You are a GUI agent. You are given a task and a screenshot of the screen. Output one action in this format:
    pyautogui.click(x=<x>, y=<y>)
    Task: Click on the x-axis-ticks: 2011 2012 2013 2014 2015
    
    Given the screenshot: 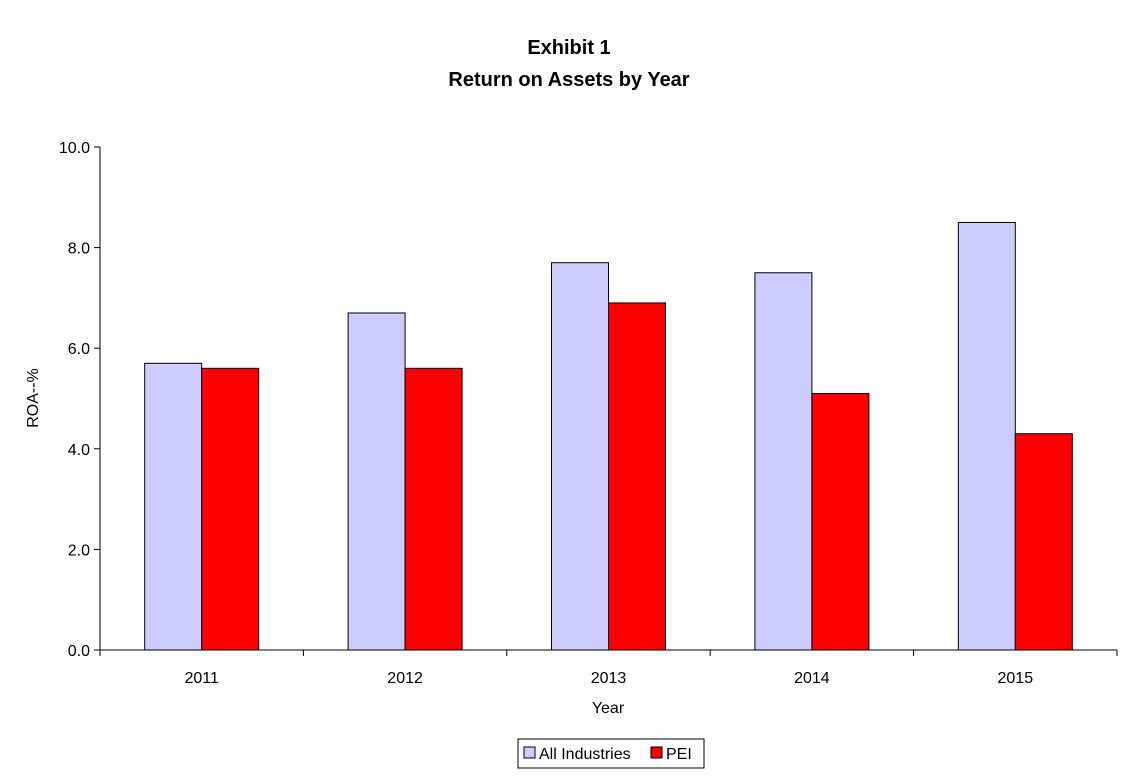 What is the action you would take?
    pyautogui.click(x=608, y=668)
    